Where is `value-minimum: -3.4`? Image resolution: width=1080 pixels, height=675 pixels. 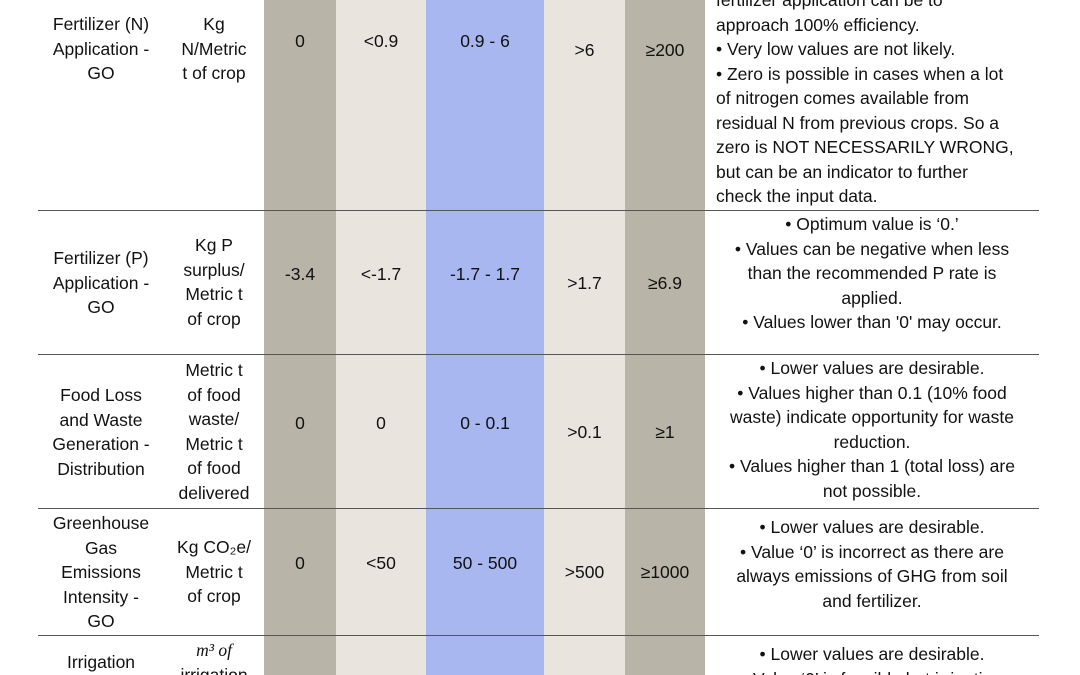 value-minimum: -3.4 is located at coordinates (300, 274).